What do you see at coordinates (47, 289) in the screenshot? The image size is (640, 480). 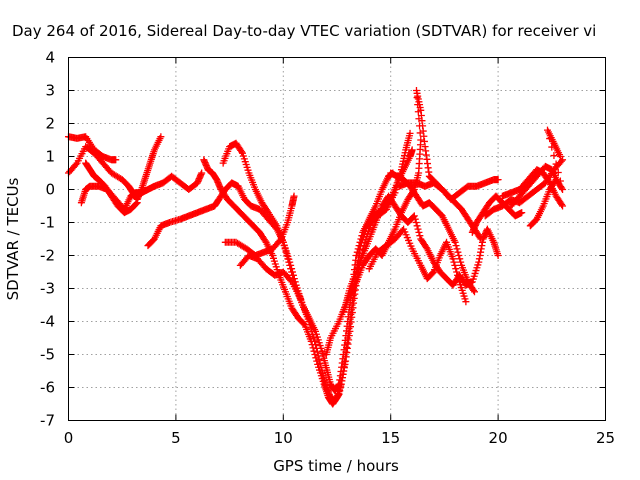 I see `y-tick-label: -3` at bounding box center [47, 289].